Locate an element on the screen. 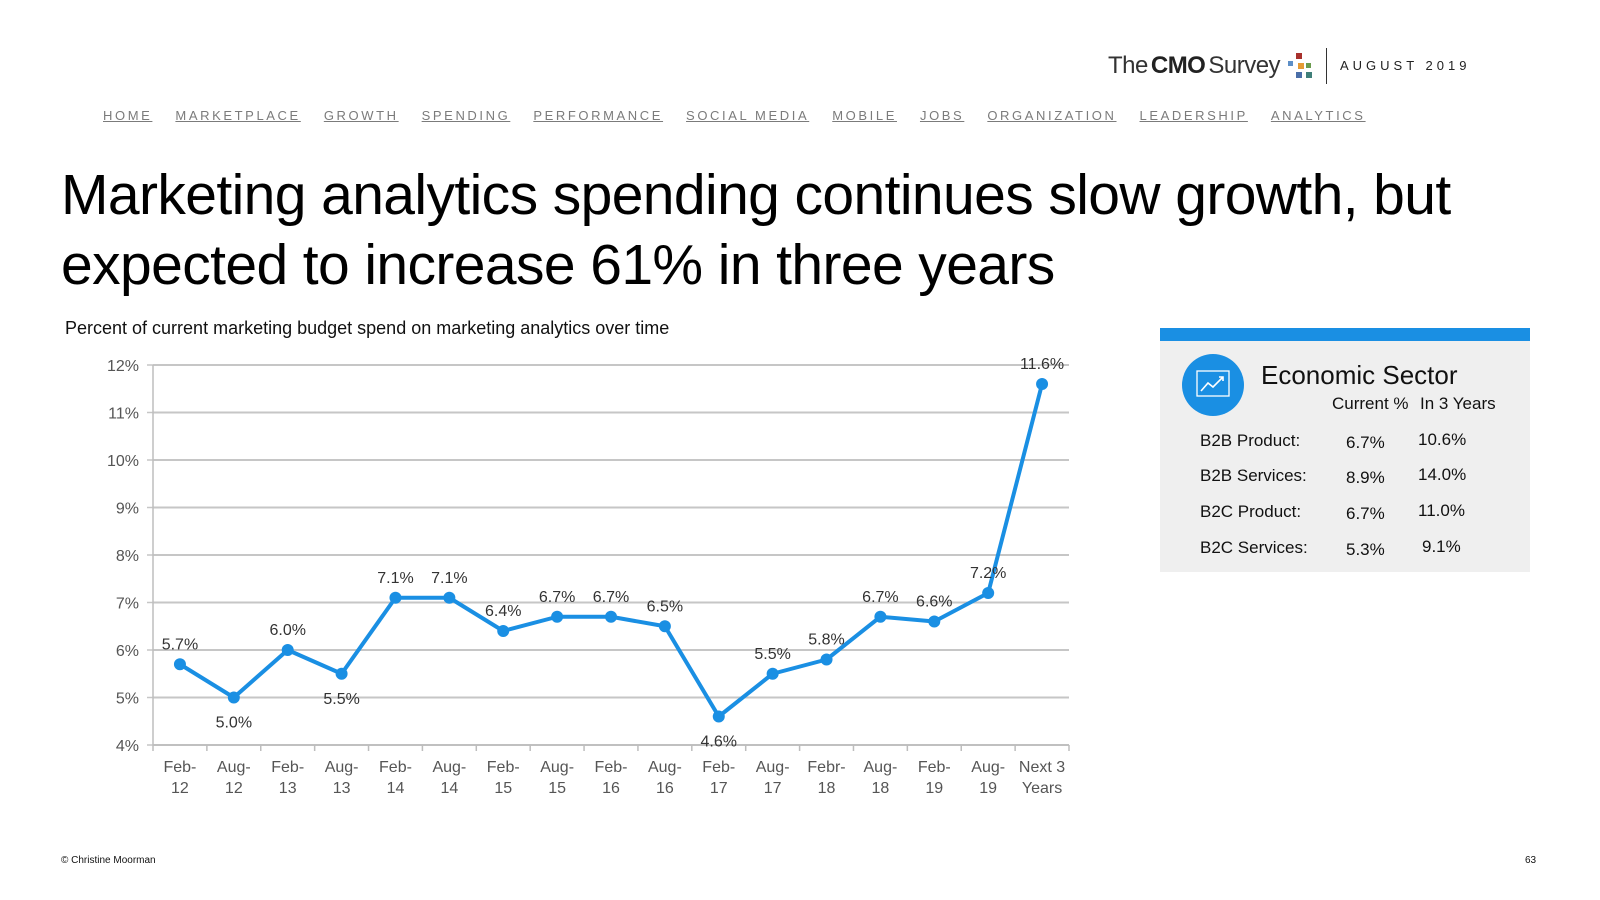 This screenshot has width=1600, height=900. x-tick-label: Feb-14 is located at coordinates (395, 778).